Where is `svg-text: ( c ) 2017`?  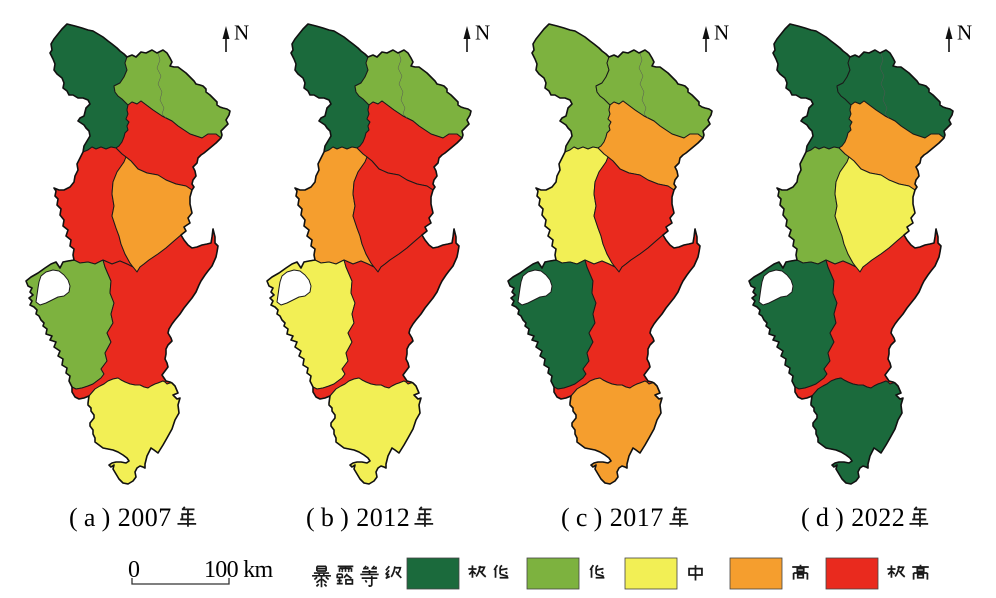 svg-text: ( c ) 2017 is located at coordinates (612, 517).